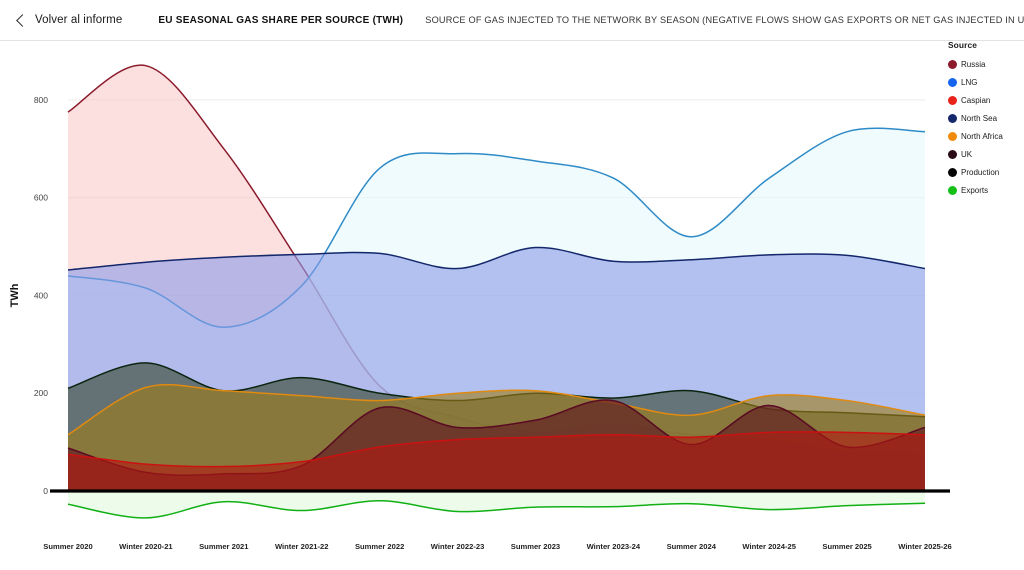 The width and height of the screenshot is (1024, 570). What do you see at coordinates (22, 20) in the screenshot?
I see `chevron-left-icon` at bounding box center [22, 20].